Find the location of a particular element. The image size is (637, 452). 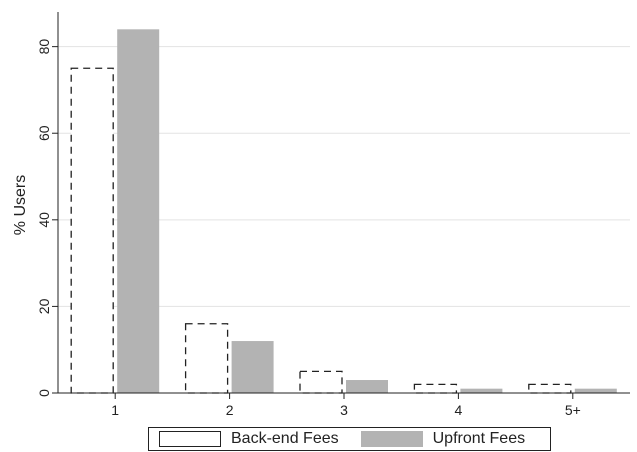

legend-item-upfront-fees: Upfront Fees is located at coordinates (443, 439).